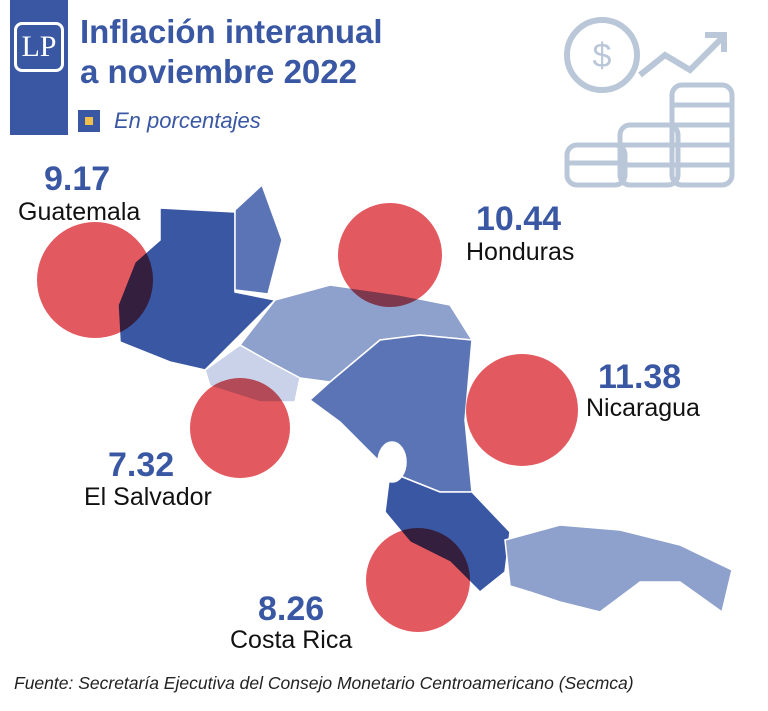 This screenshot has width=768, height=711. I want to click on value-guatemala: 9.17, so click(77, 179).